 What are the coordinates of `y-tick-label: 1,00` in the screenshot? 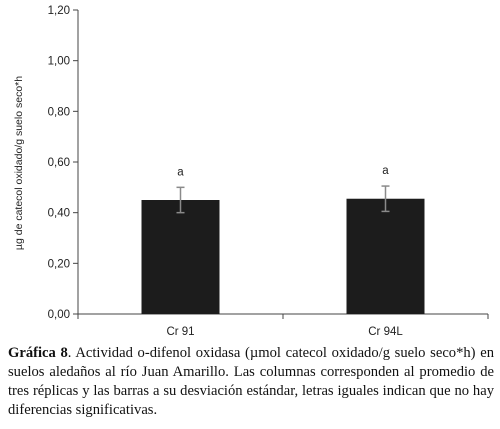 It's located at (59, 62).